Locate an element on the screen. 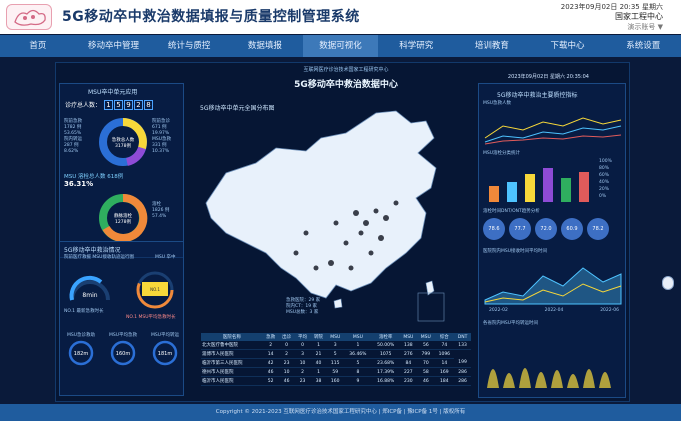  table-row: 德州市人民医院 46 10 2 1 59 8 17.39% 227 58 169 286 is located at coordinates (336, 372).